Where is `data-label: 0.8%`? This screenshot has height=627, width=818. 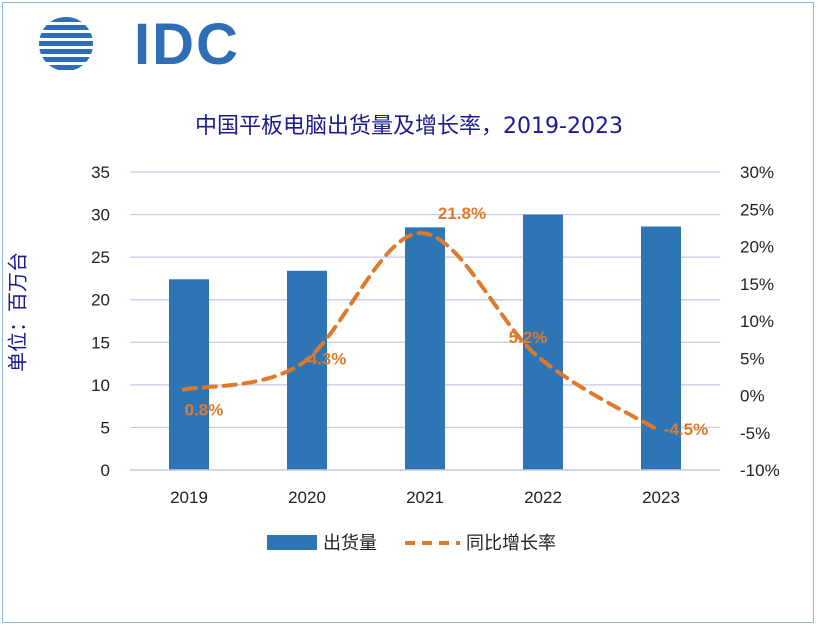 data-label: 0.8% is located at coordinates (204, 410).